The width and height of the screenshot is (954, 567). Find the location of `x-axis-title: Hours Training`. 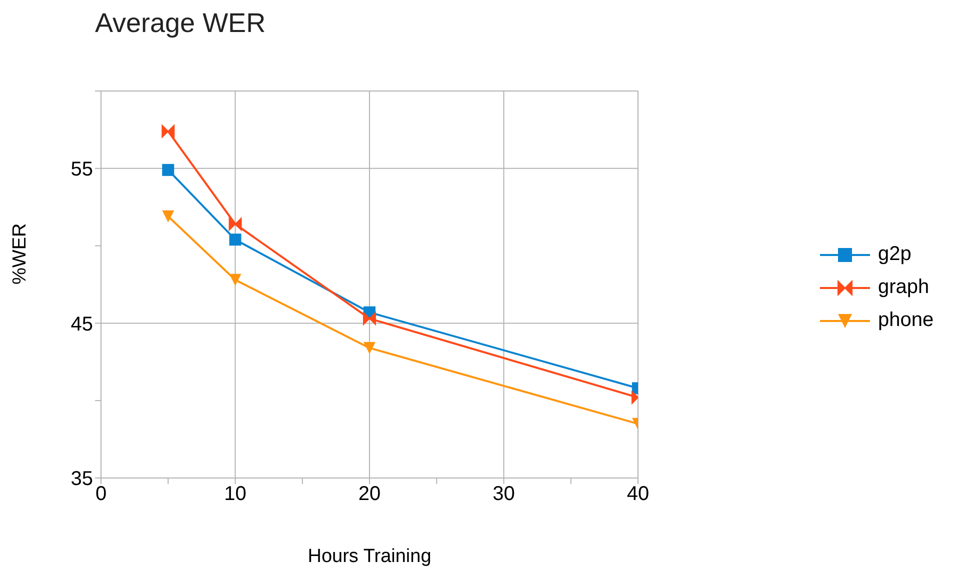

x-axis-title: Hours Training is located at coordinates (370, 556).